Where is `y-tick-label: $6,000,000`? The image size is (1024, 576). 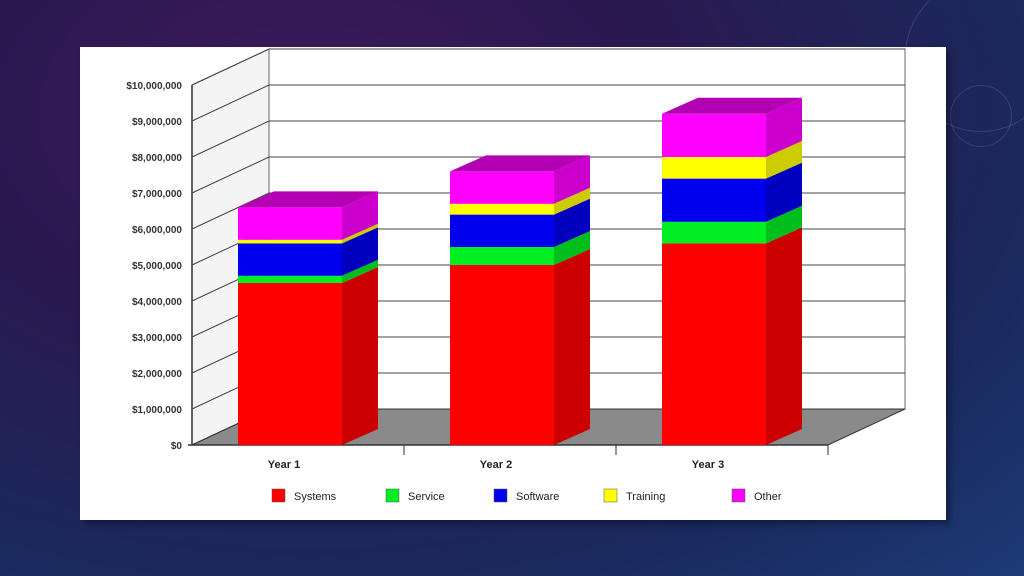
y-tick-label: $6,000,000 is located at coordinates (157, 230).